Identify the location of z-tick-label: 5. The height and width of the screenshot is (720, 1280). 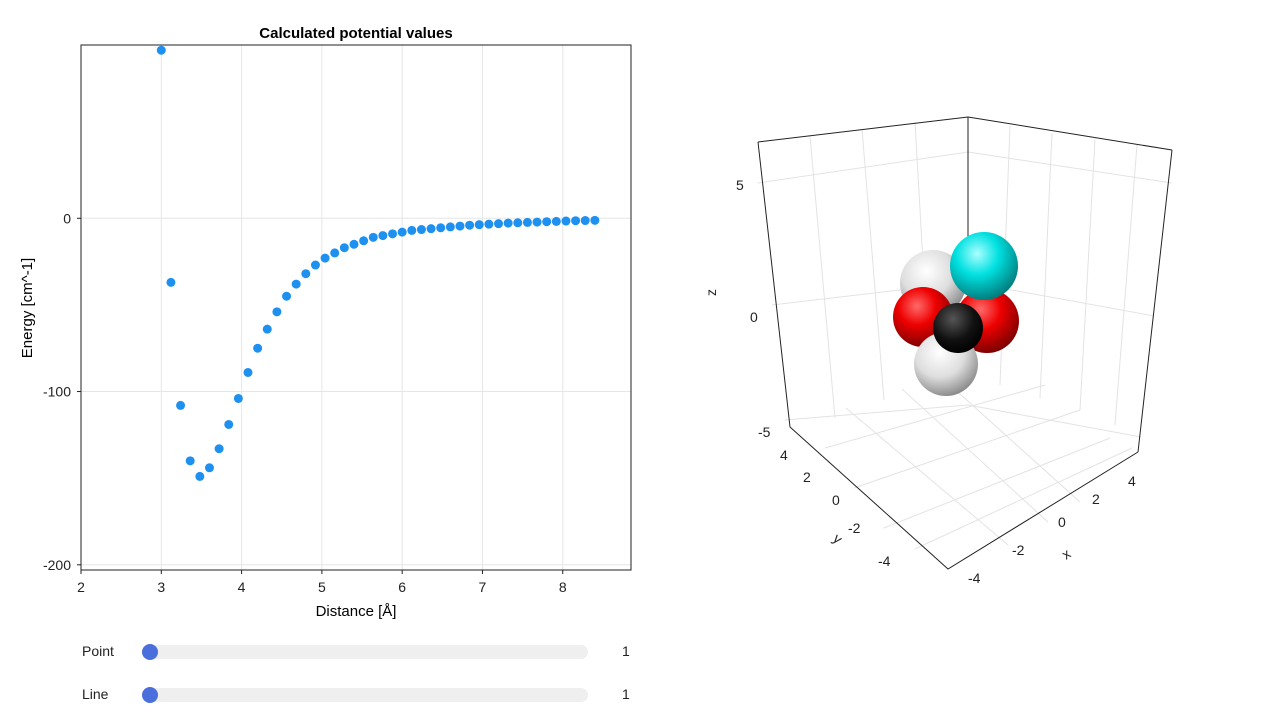
(740, 185).